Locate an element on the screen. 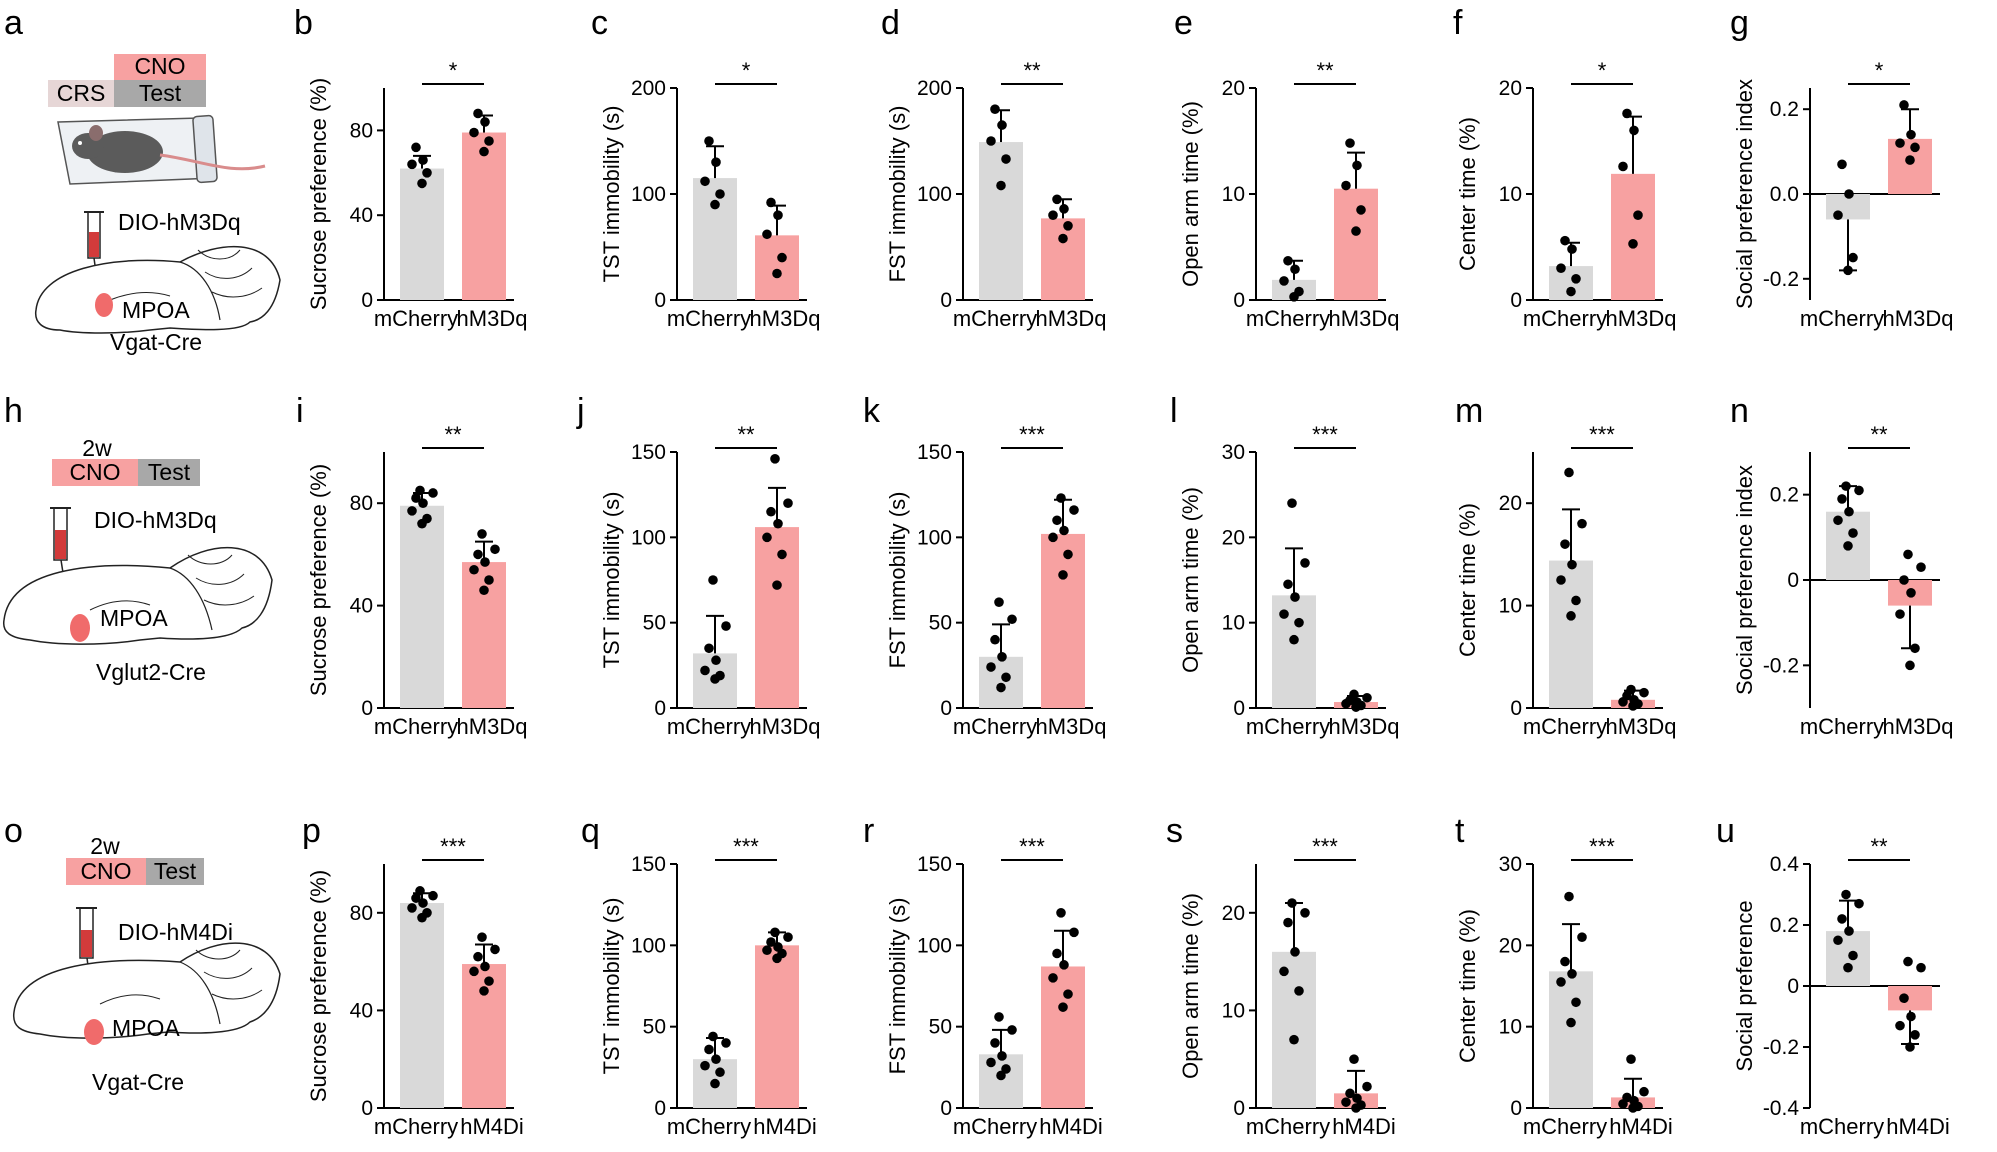 This screenshot has width=1997, height=1152. y-tick-label: 30 is located at coordinates (1233, 452).